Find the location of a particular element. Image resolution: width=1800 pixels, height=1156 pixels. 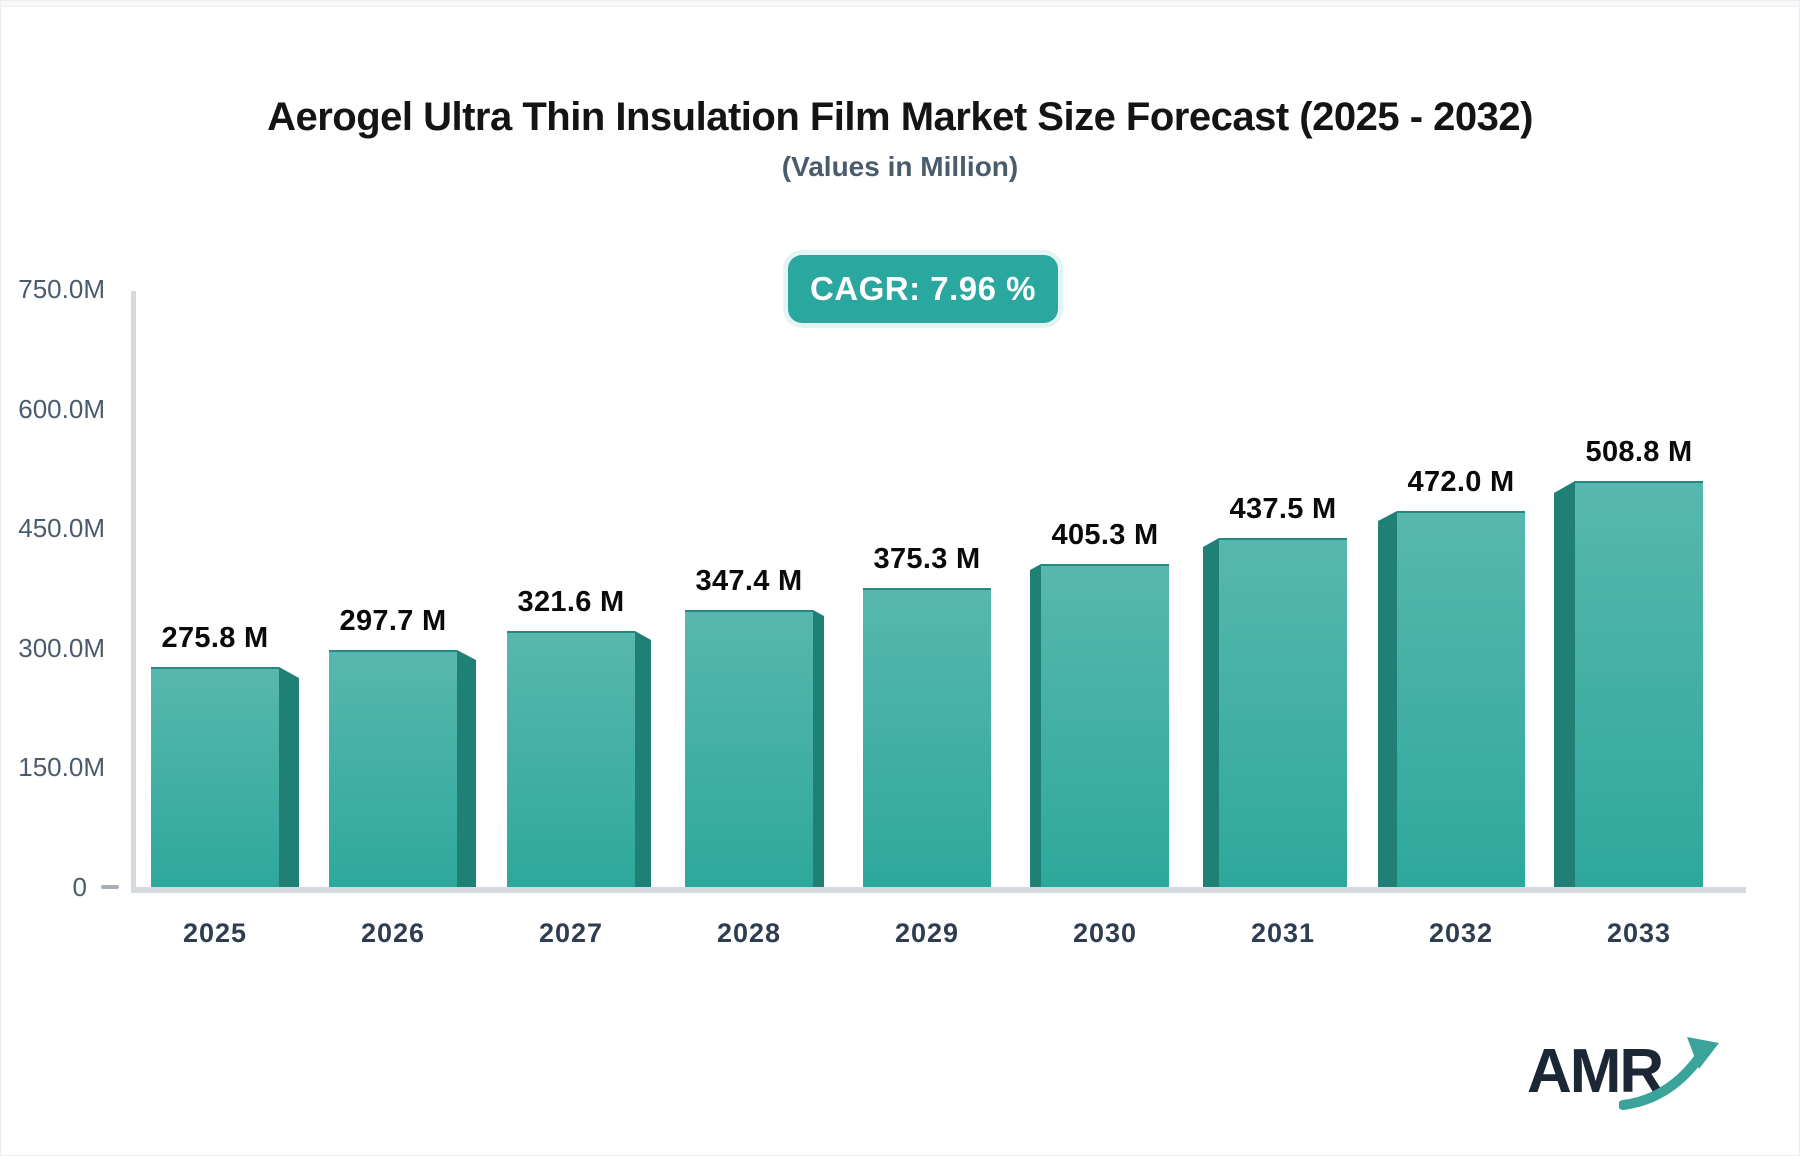

y-tick-label-300.0M: 300.0M is located at coordinates (61, 647).